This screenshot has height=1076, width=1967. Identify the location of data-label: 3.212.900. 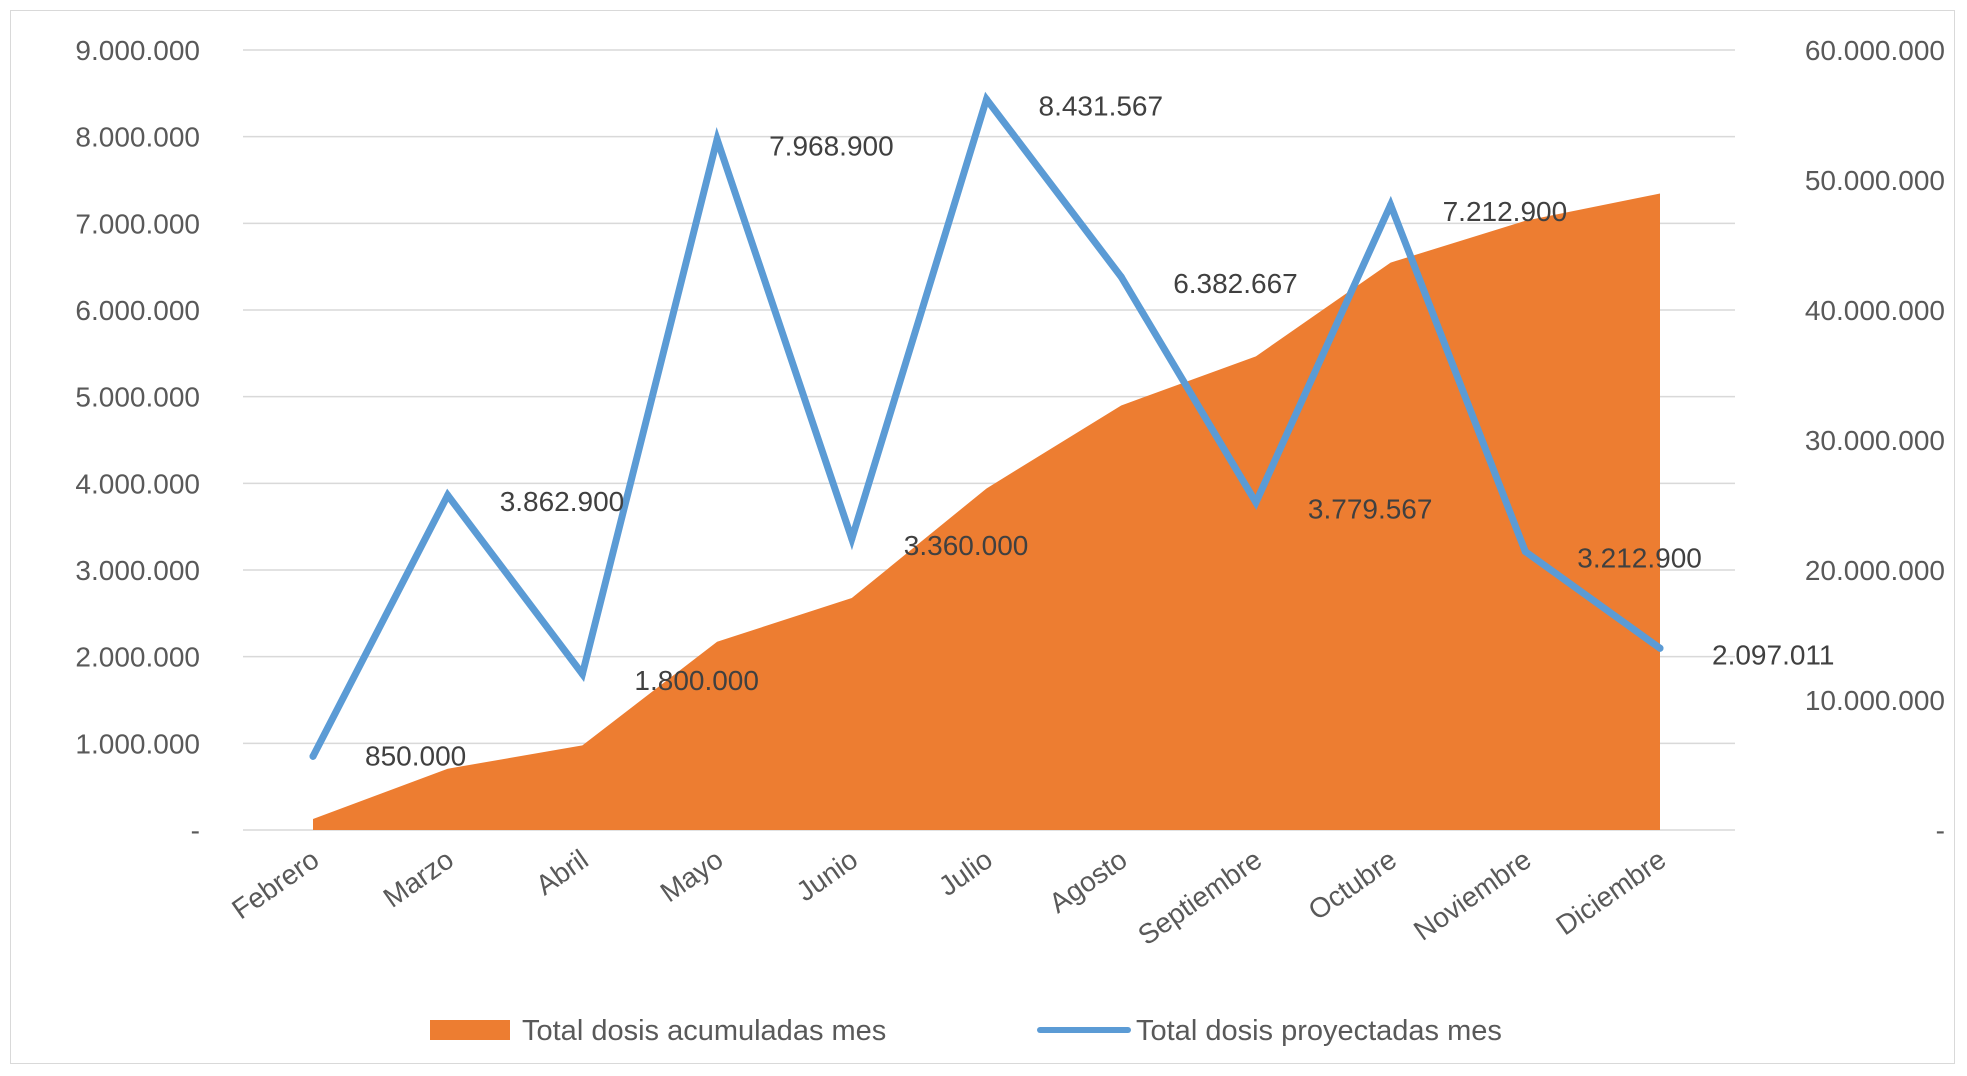
(1639, 558).